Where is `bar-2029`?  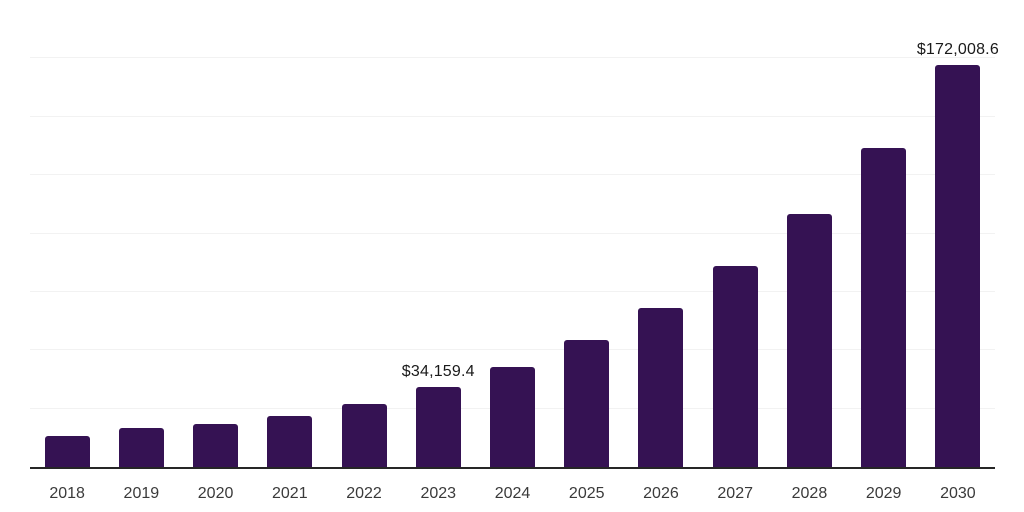 bar-2029 is located at coordinates (884, 307).